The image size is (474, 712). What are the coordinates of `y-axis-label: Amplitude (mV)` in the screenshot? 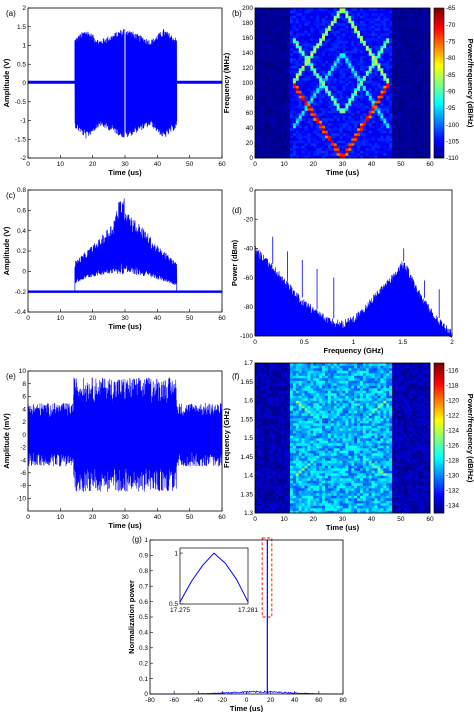 It's located at (6, 441).